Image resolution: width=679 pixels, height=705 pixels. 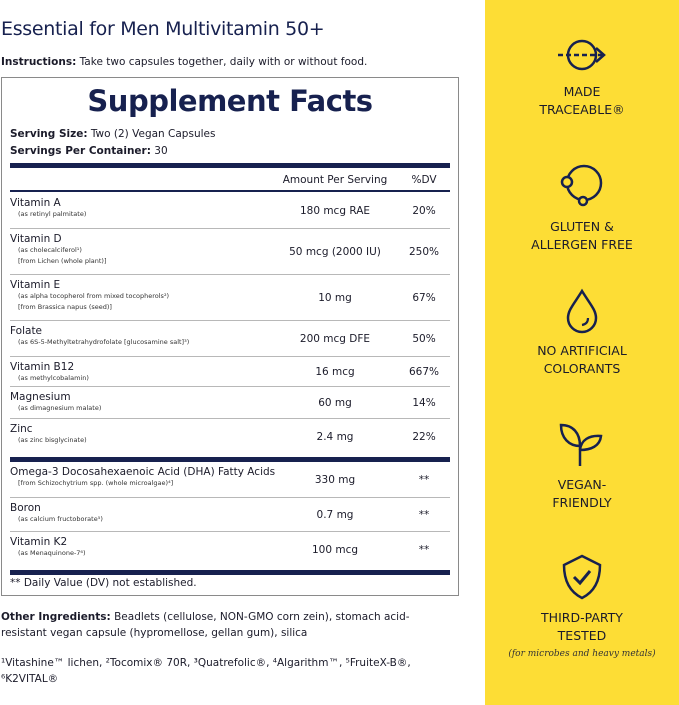 What do you see at coordinates (25, 508) in the screenshot?
I see `nutrient-name: Boron` at bounding box center [25, 508].